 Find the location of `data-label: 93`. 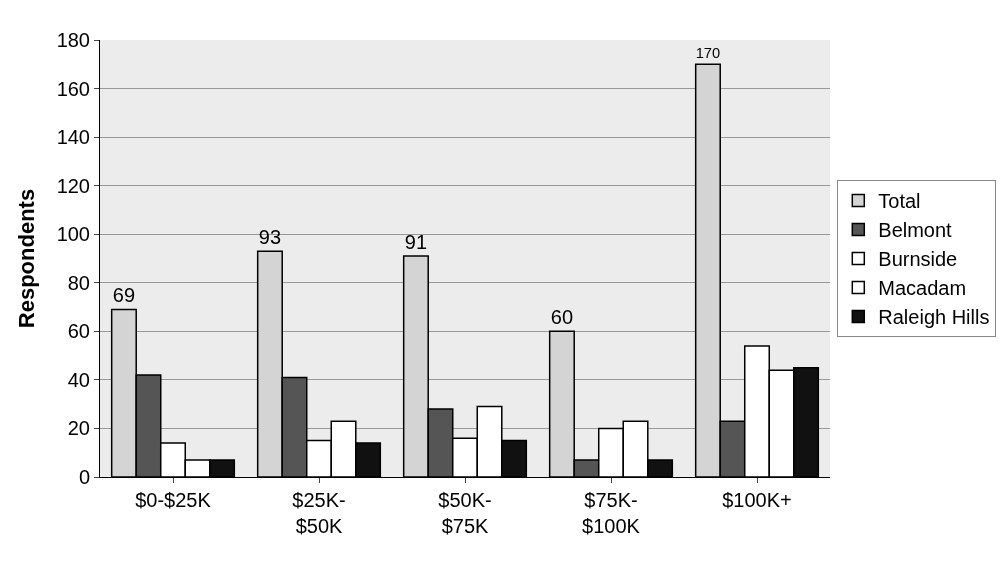

data-label: 93 is located at coordinates (270, 237).